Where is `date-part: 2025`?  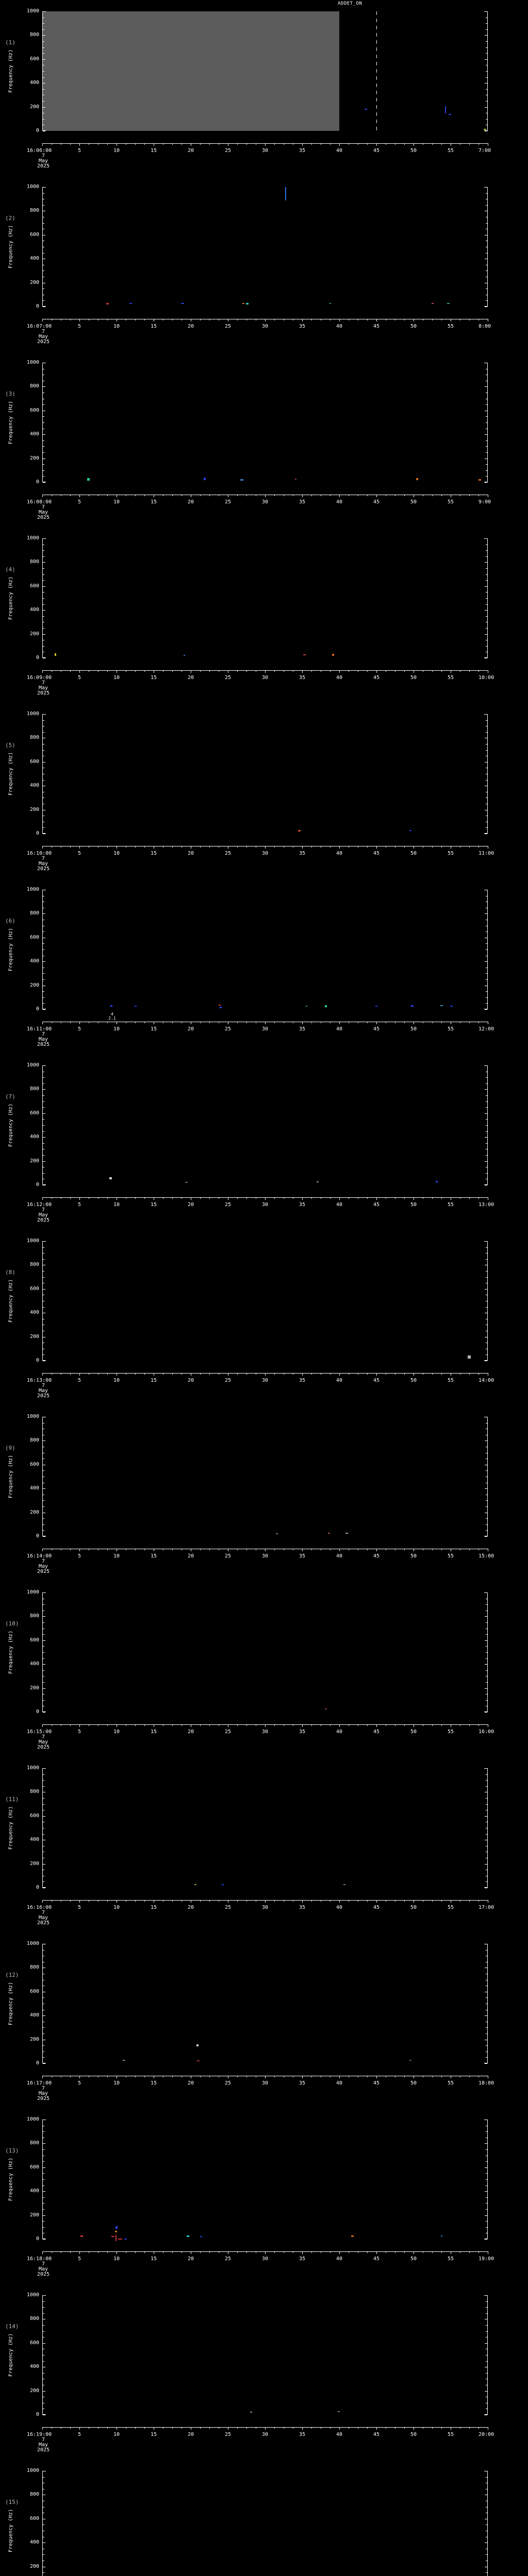
date-part: 2025 is located at coordinates (43, 2099).